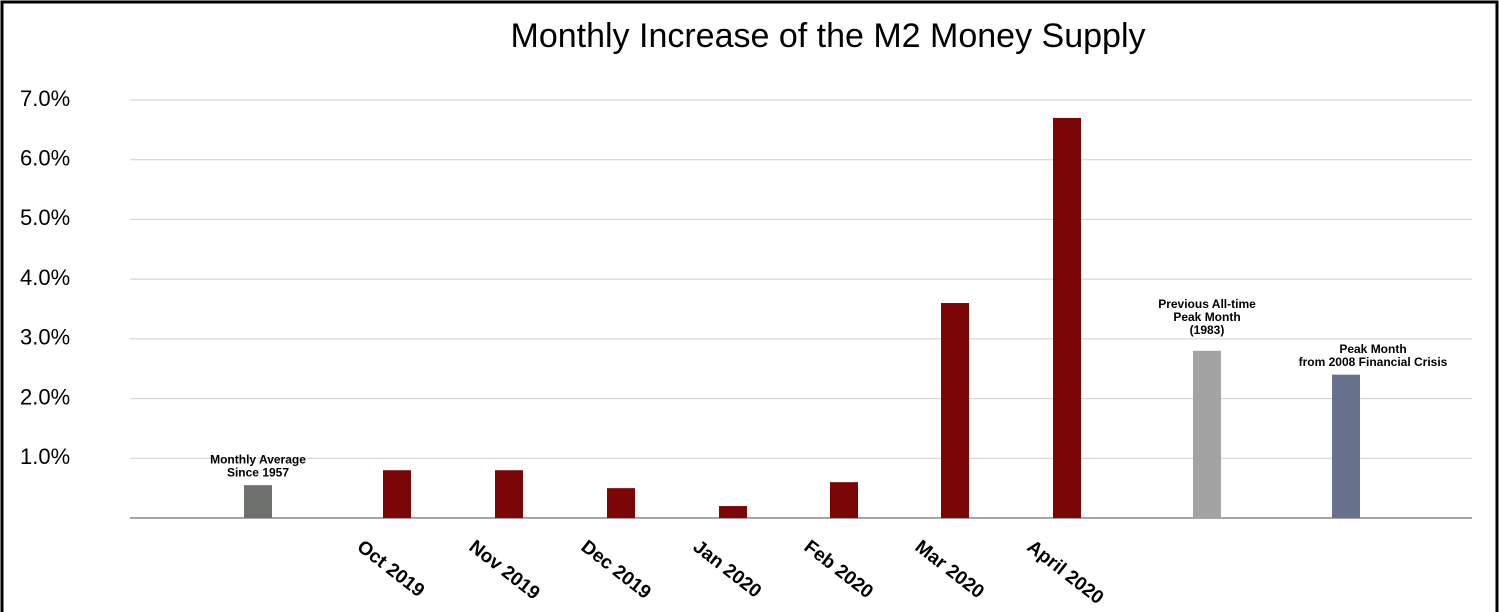  What do you see at coordinates (949, 569) in the screenshot?
I see `x-tick-label: Mar 2020` at bounding box center [949, 569].